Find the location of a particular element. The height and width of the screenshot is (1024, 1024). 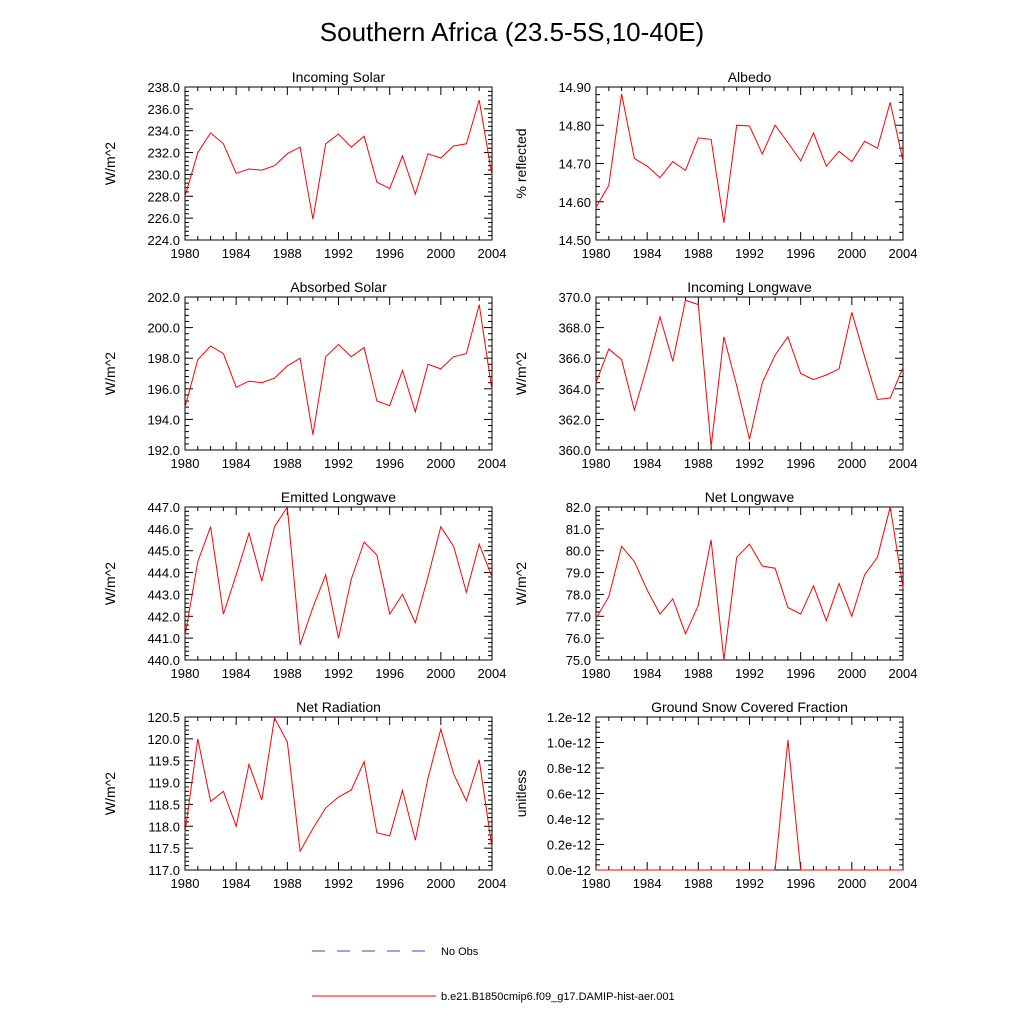

y-tick-label: 362.0 is located at coordinates (574, 419).